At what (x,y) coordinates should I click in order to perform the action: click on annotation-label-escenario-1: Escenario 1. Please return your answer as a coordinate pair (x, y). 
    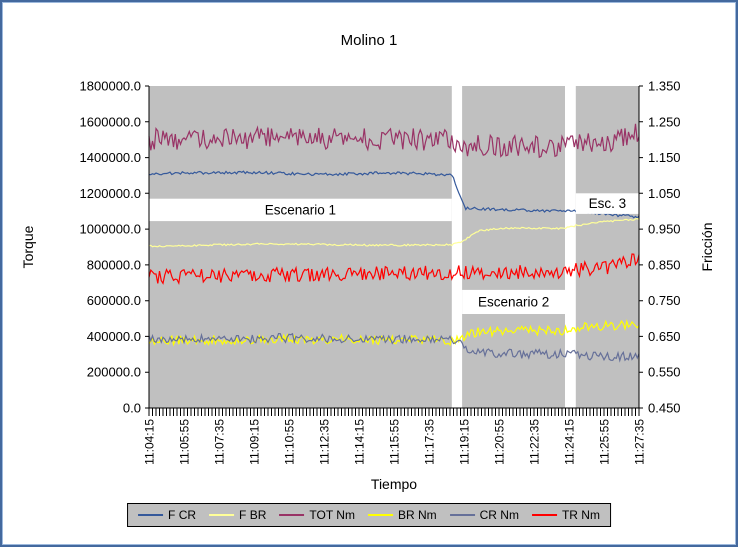
    Looking at the image, I should click on (300, 209).